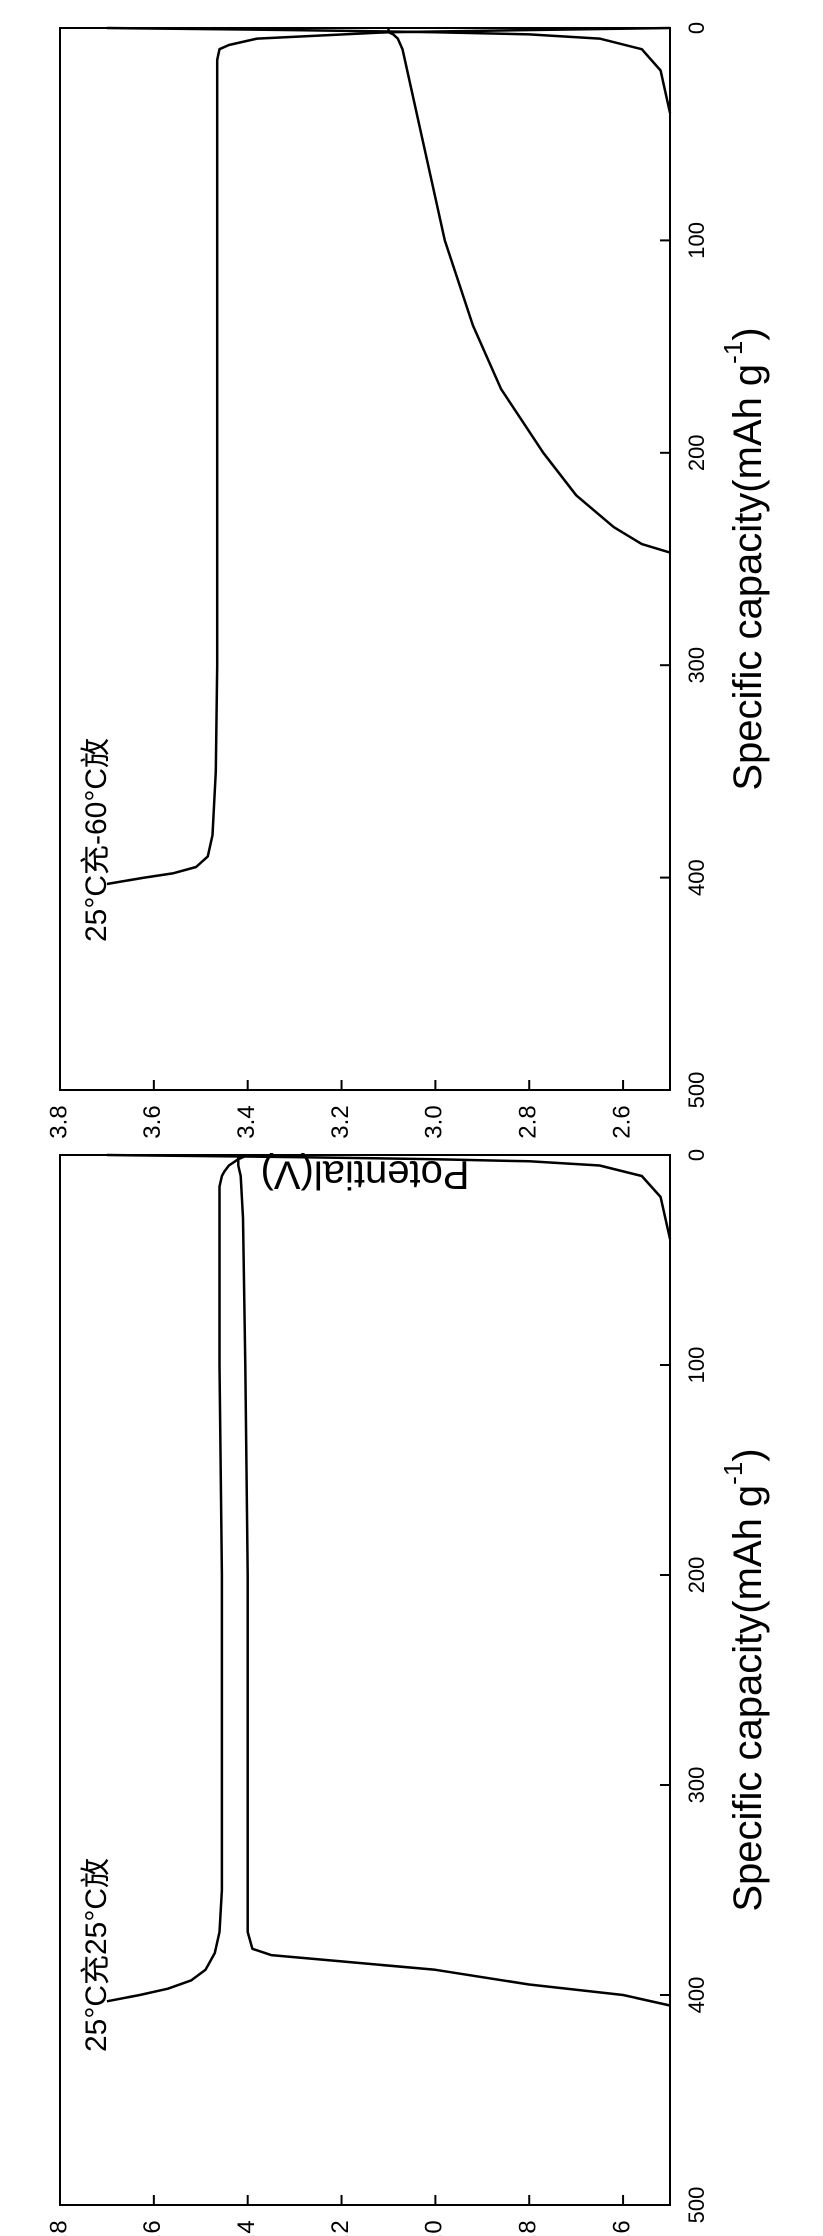 This screenshot has height=2236, width=823. Describe the element at coordinates (96, 1955) in the screenshot. I see `annotation-label: 25°C充25°C放` at that location.